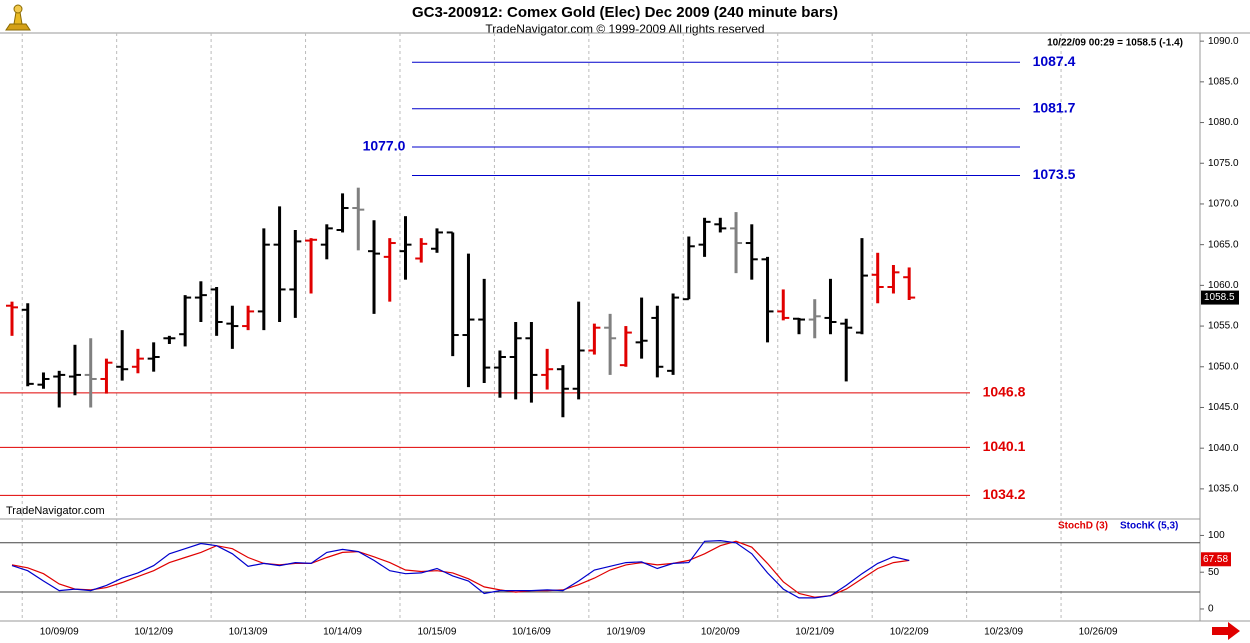 This screenshot has height=643, width=1250. I want to click on x-tick-label: 10/15/09, so click(437, 632).